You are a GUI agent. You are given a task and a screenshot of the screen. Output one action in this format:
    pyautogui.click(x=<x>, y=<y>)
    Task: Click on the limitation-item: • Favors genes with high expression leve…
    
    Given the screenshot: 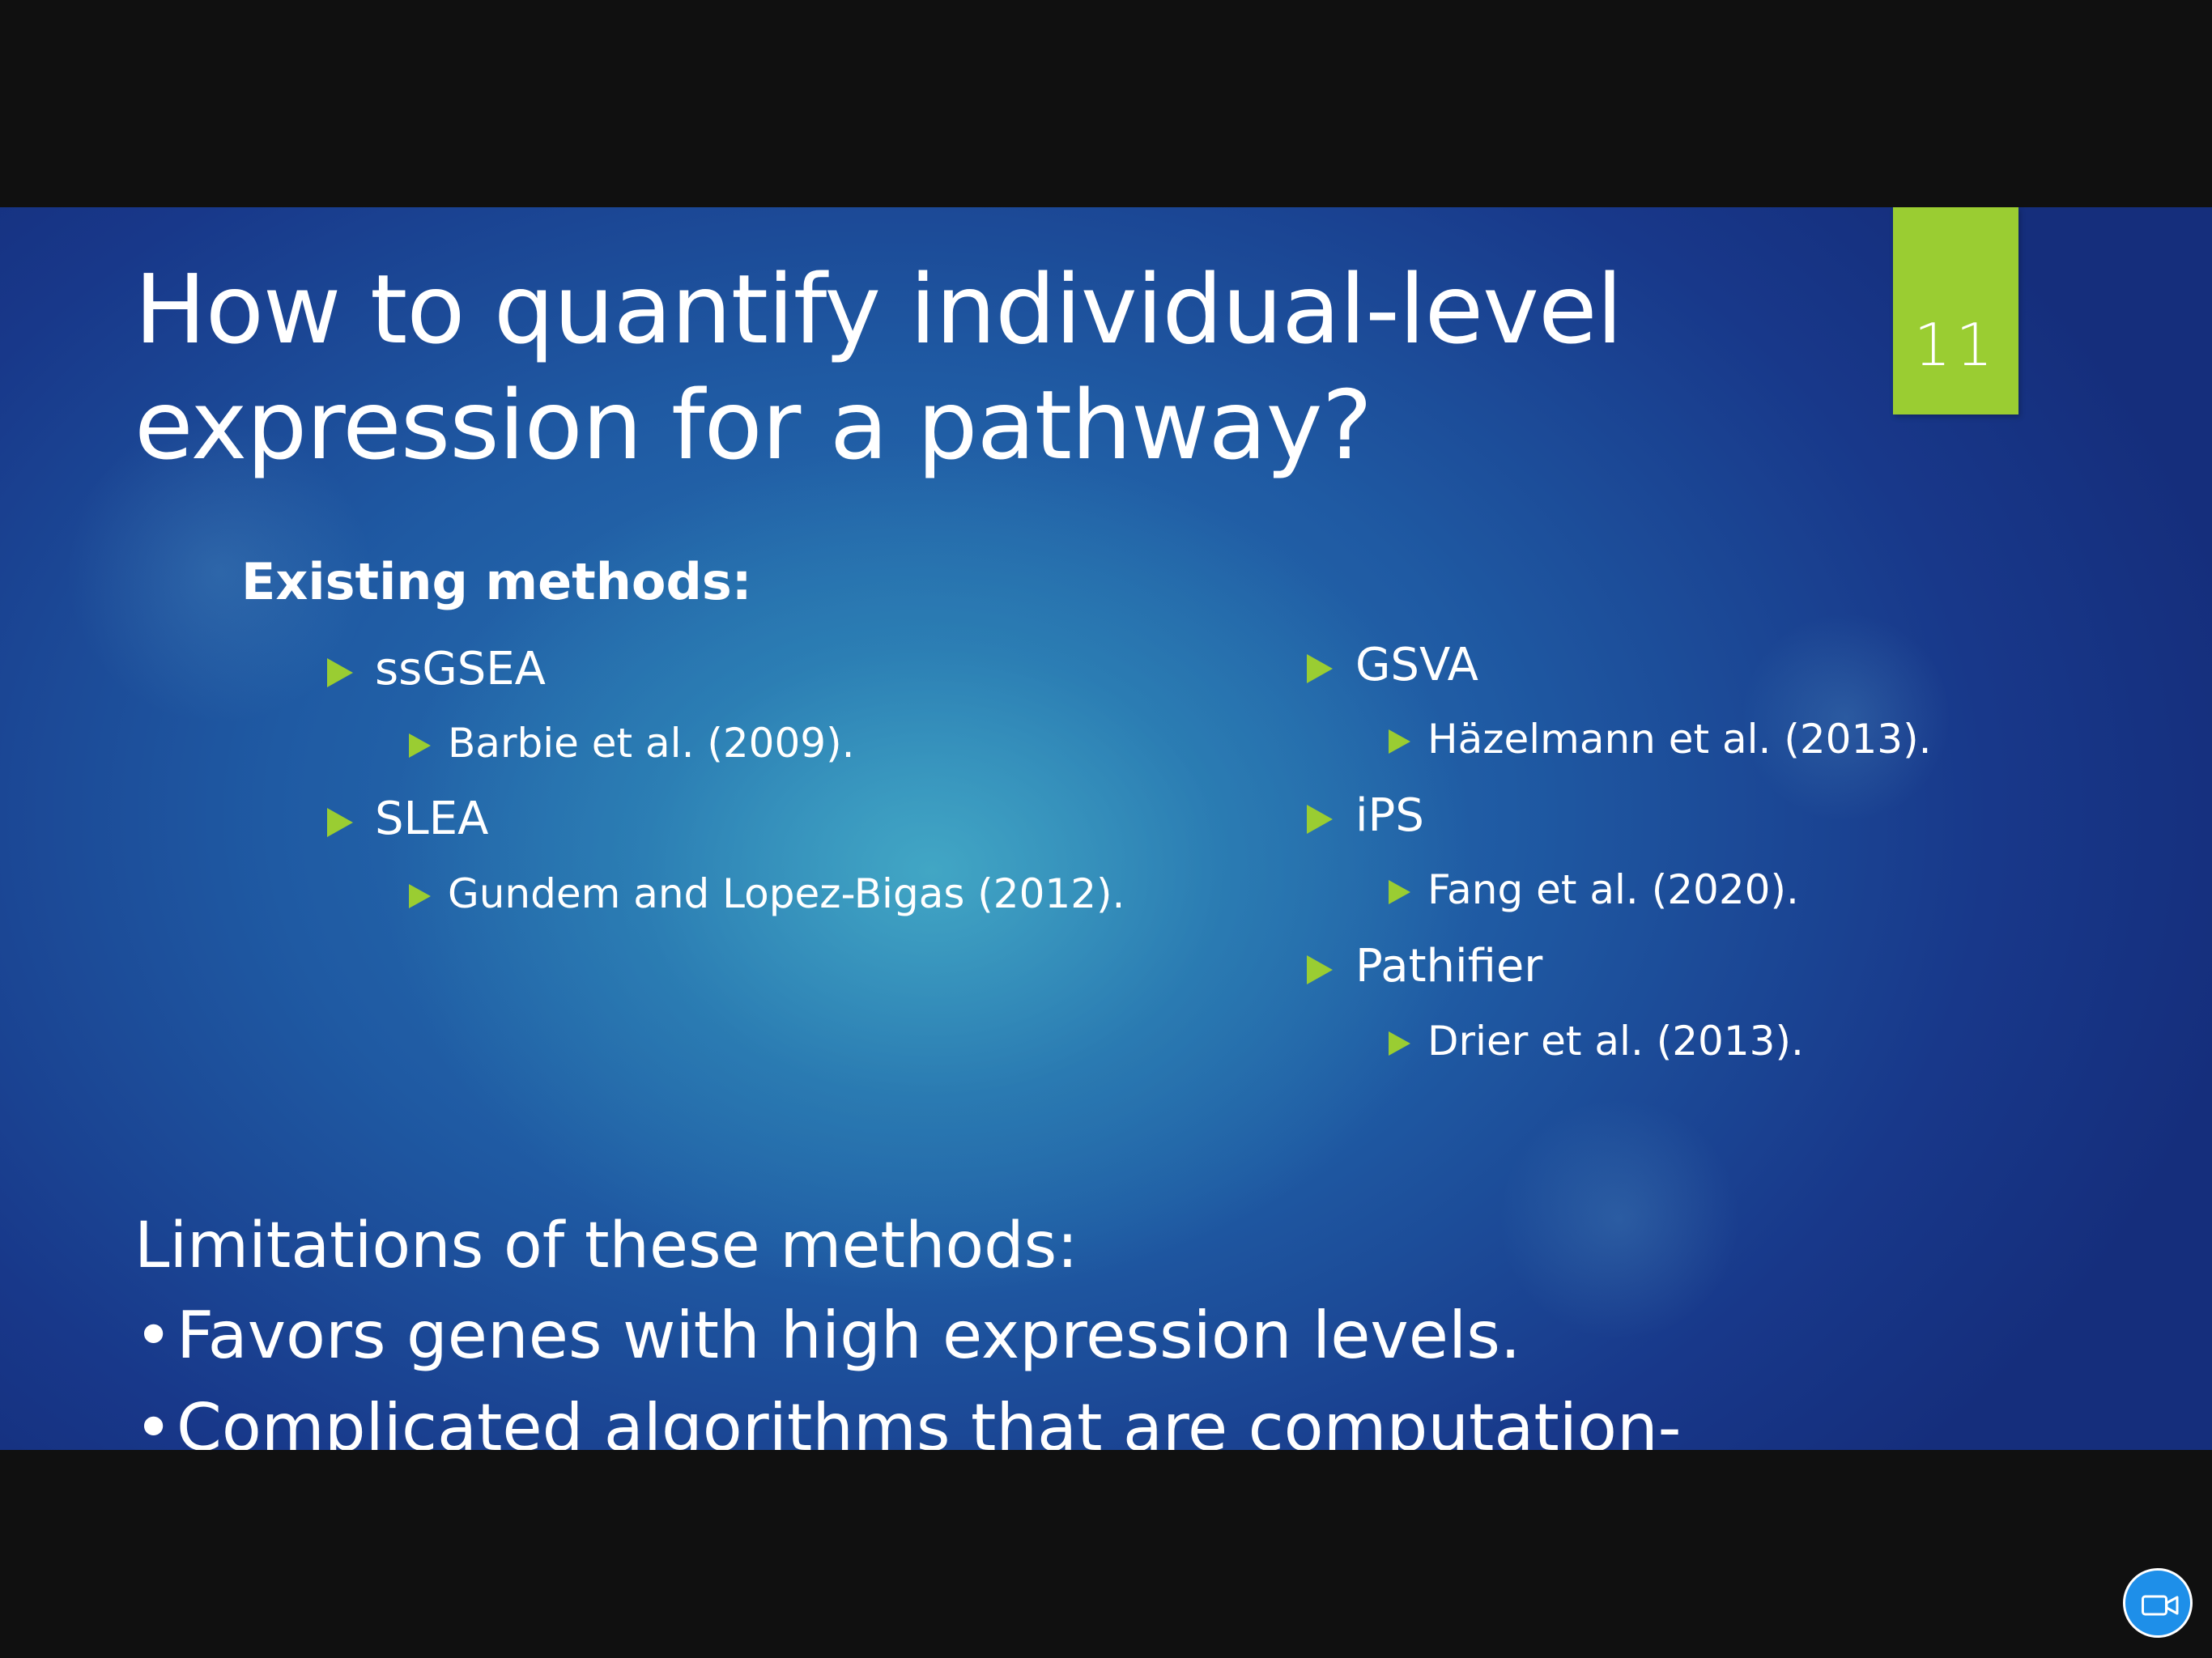 What is the action you would take?
    pyautogui.click(x=944, y=1335)
    